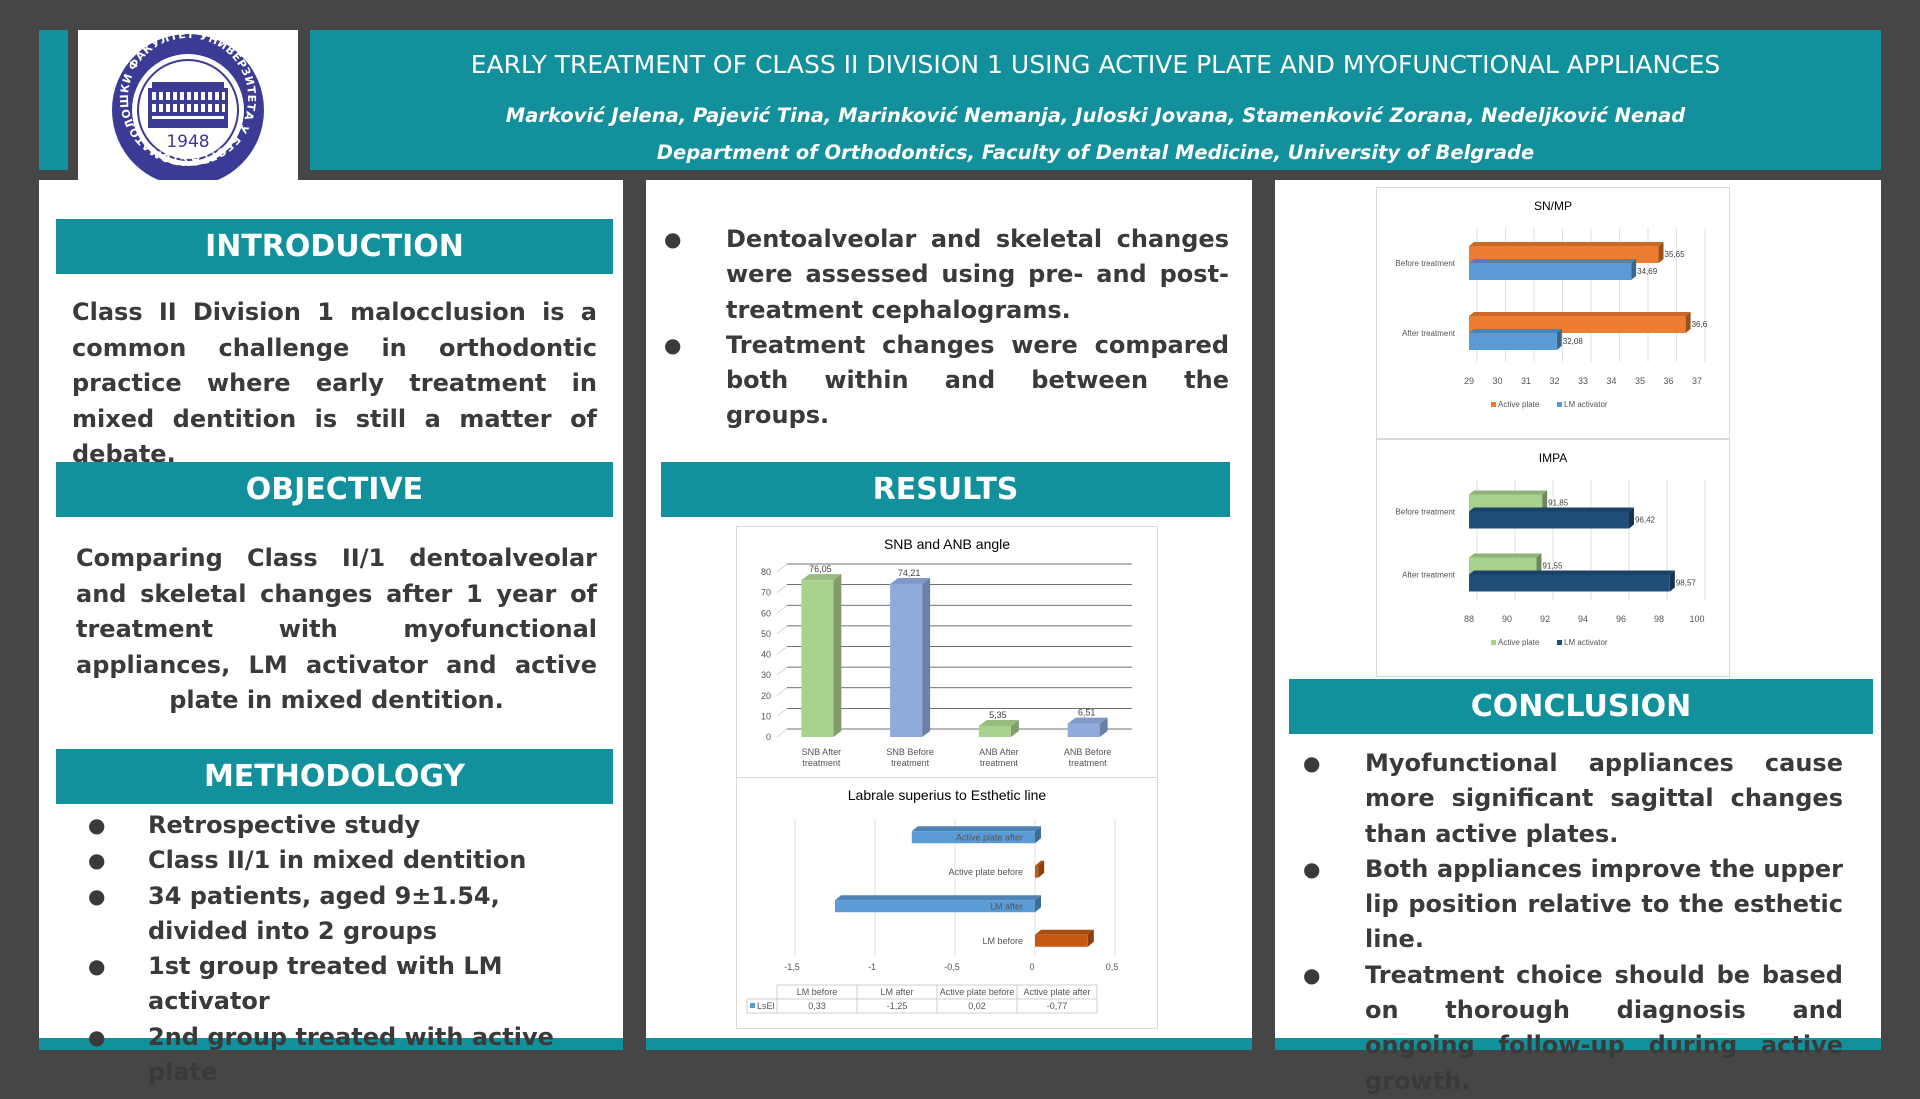 This screenshot has width=1920, height=1099. Describe the element at coordinates (348, 984) in the screenshot. I see `list-item: ● 1st group treated with LM activator` at that location.